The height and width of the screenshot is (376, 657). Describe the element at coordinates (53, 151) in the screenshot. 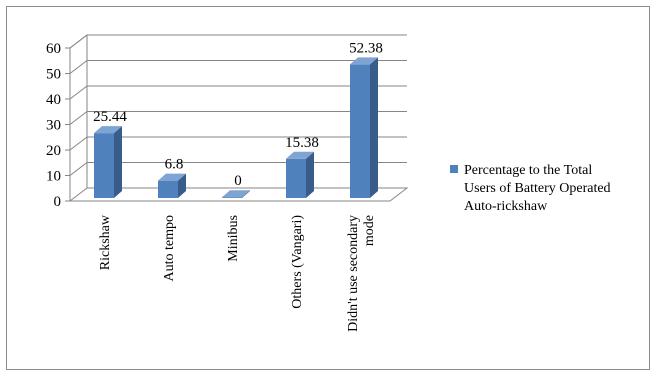

I see `y-tick-label-20: 20` at that location.